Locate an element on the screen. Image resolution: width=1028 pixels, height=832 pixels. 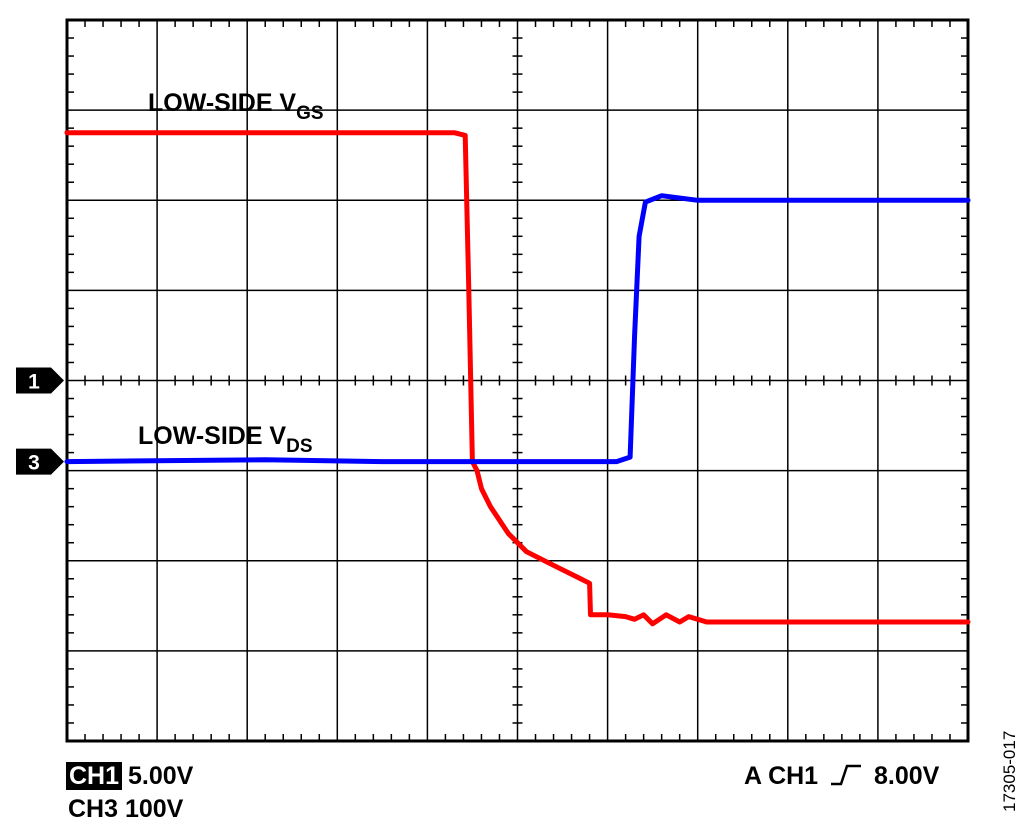
channel-3-label: 3 is located at coordinates (34, 463).